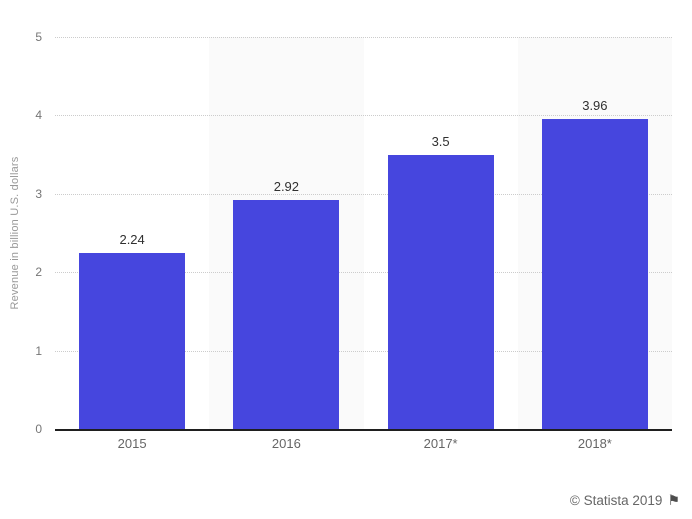  I want to click on y-tick-label: 2, so click(38, 272).